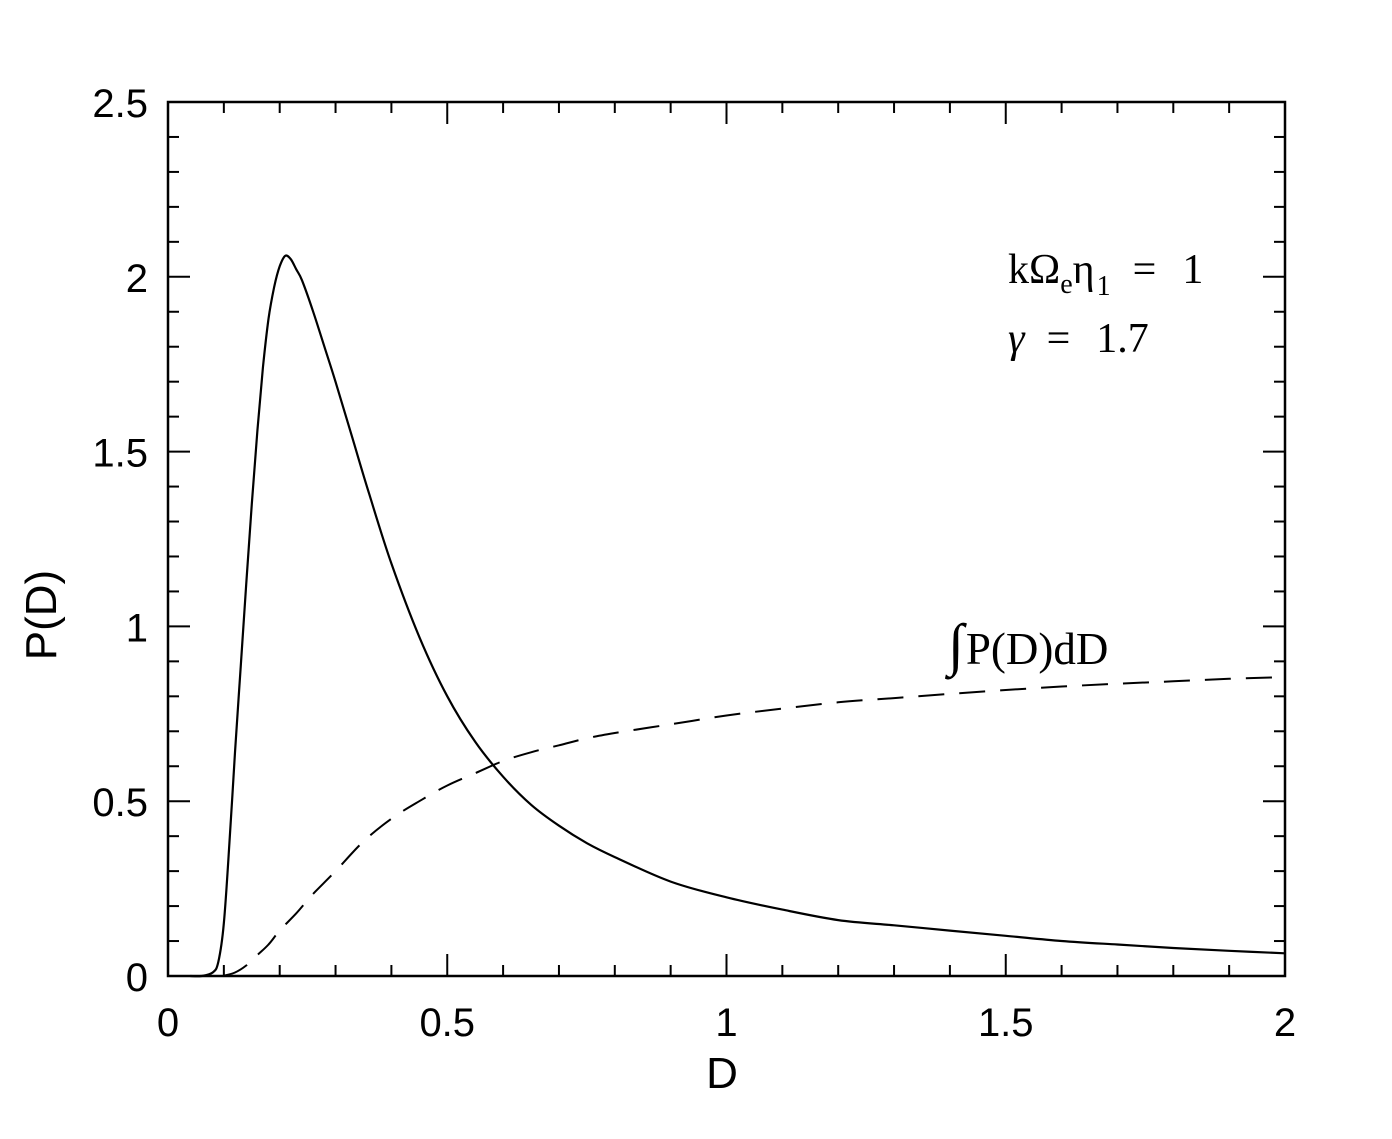 The height and width of the screenshot is (1139, 1392). I want to click on x-tick-label: 0, so click(168, 1023).